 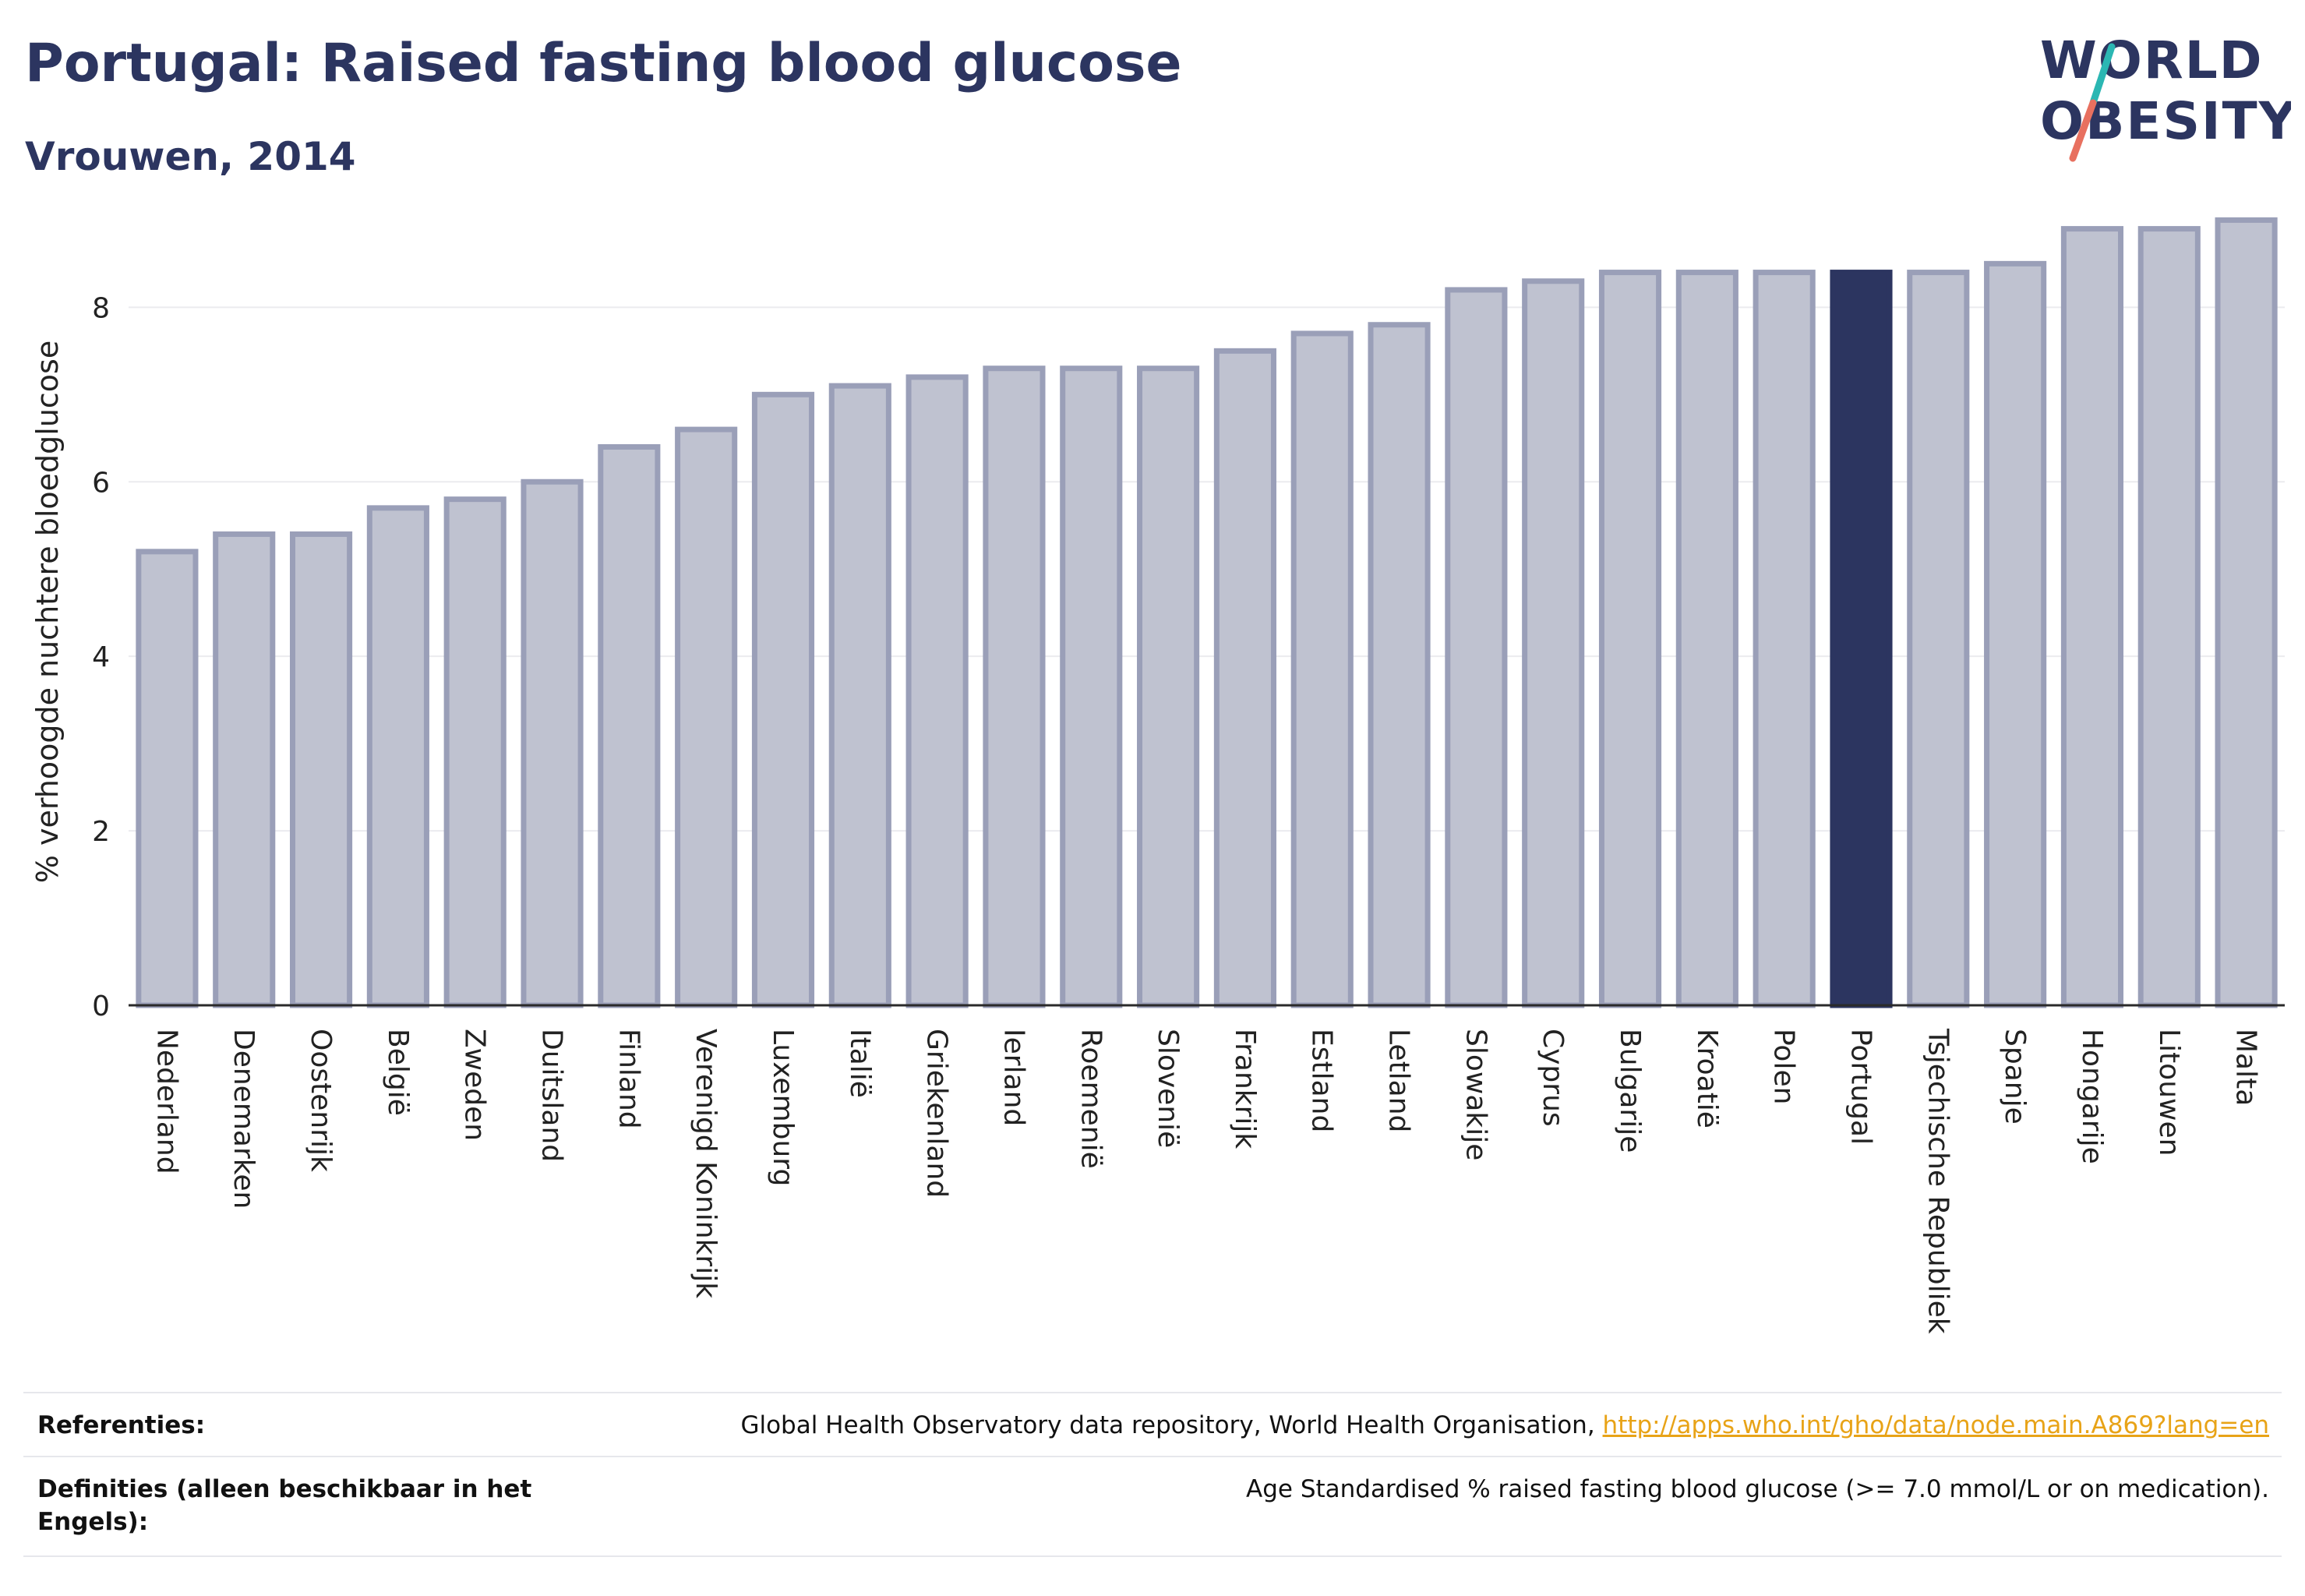 I want to click on x-tick-label: Slovenië, so click(x=1168, y=1088).